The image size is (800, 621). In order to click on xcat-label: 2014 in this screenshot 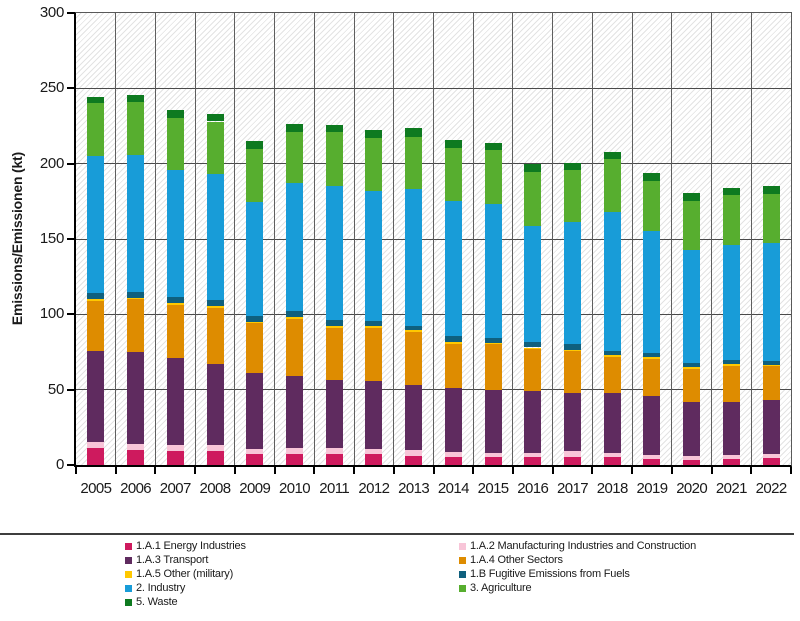, I will do `click(453, 488)`.